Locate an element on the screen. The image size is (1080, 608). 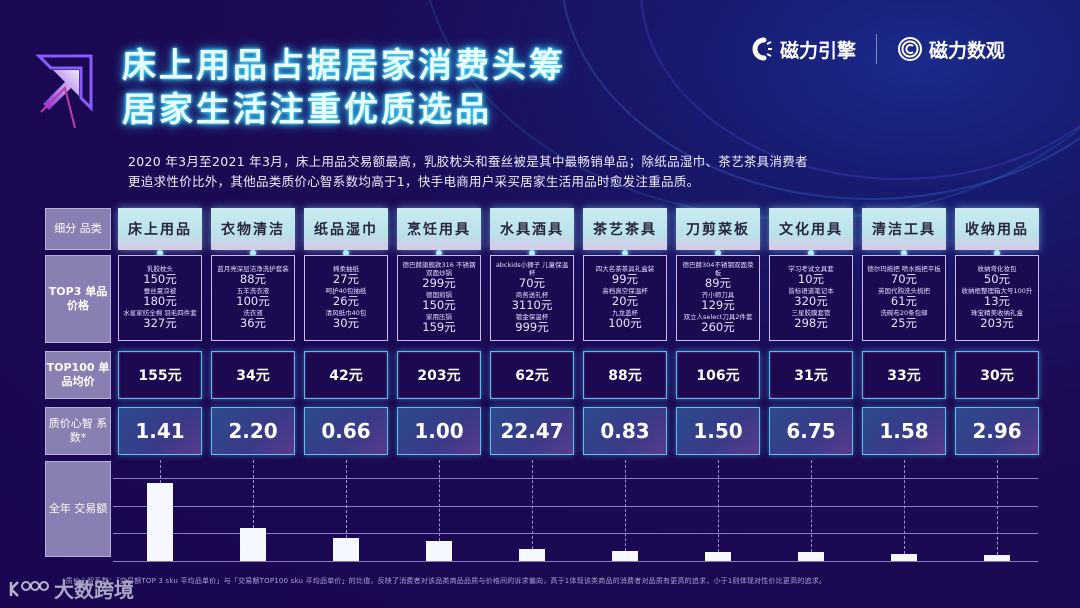
category-header: 刀剪菜板 is located at coordinates (718, 229).